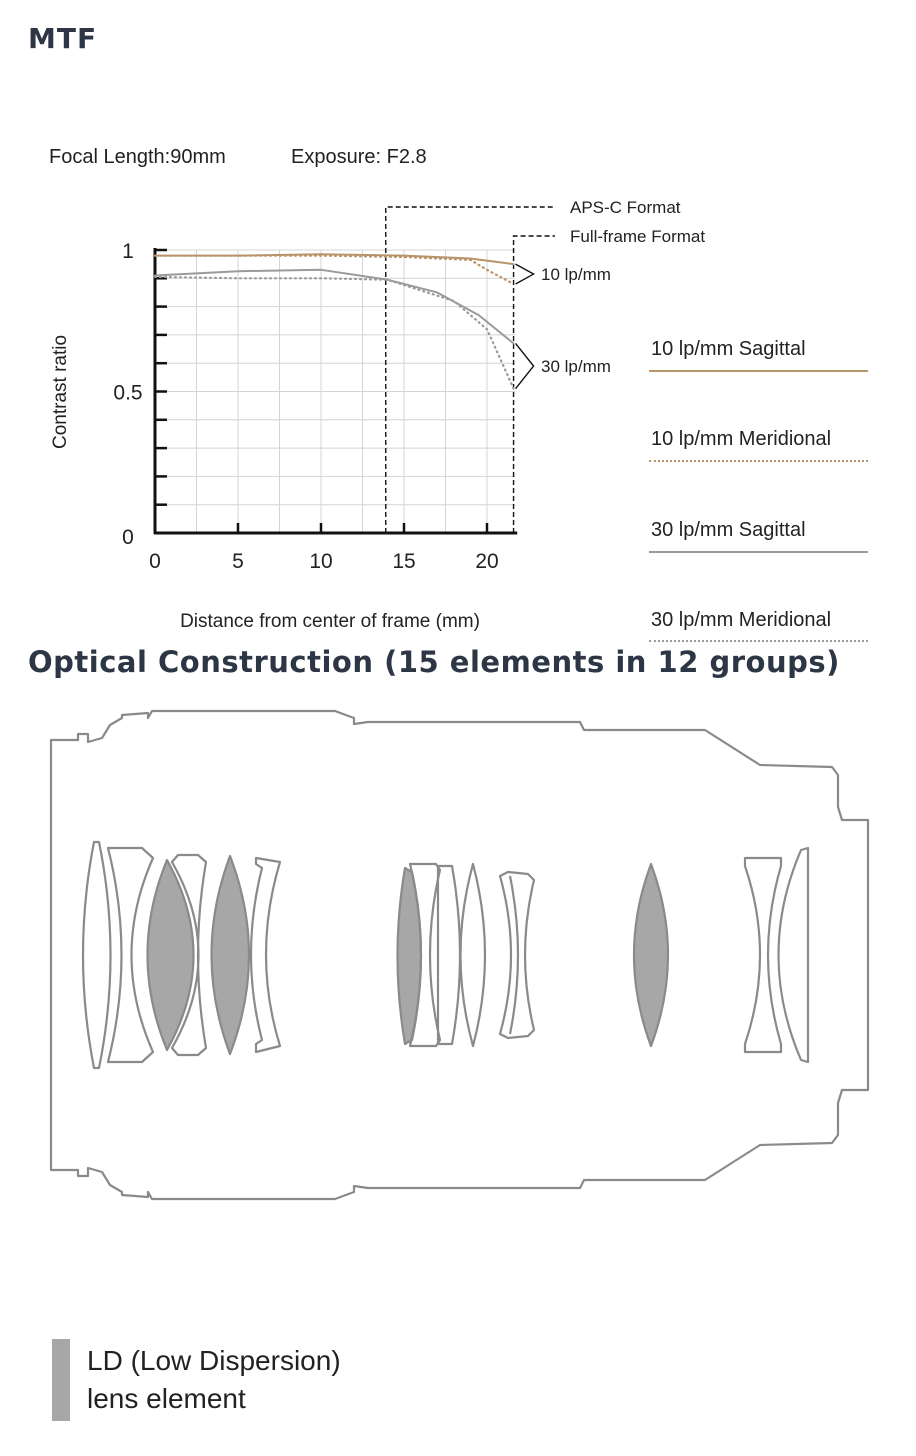  I want to click on series-line-30-lp-mm-meridional, so click(334, 332).